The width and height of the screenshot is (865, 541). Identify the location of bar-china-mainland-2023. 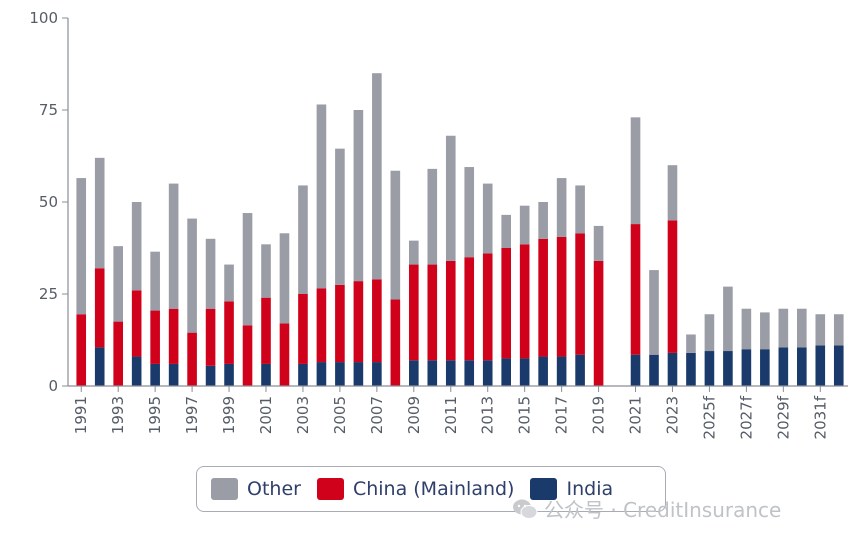
(672, 286).